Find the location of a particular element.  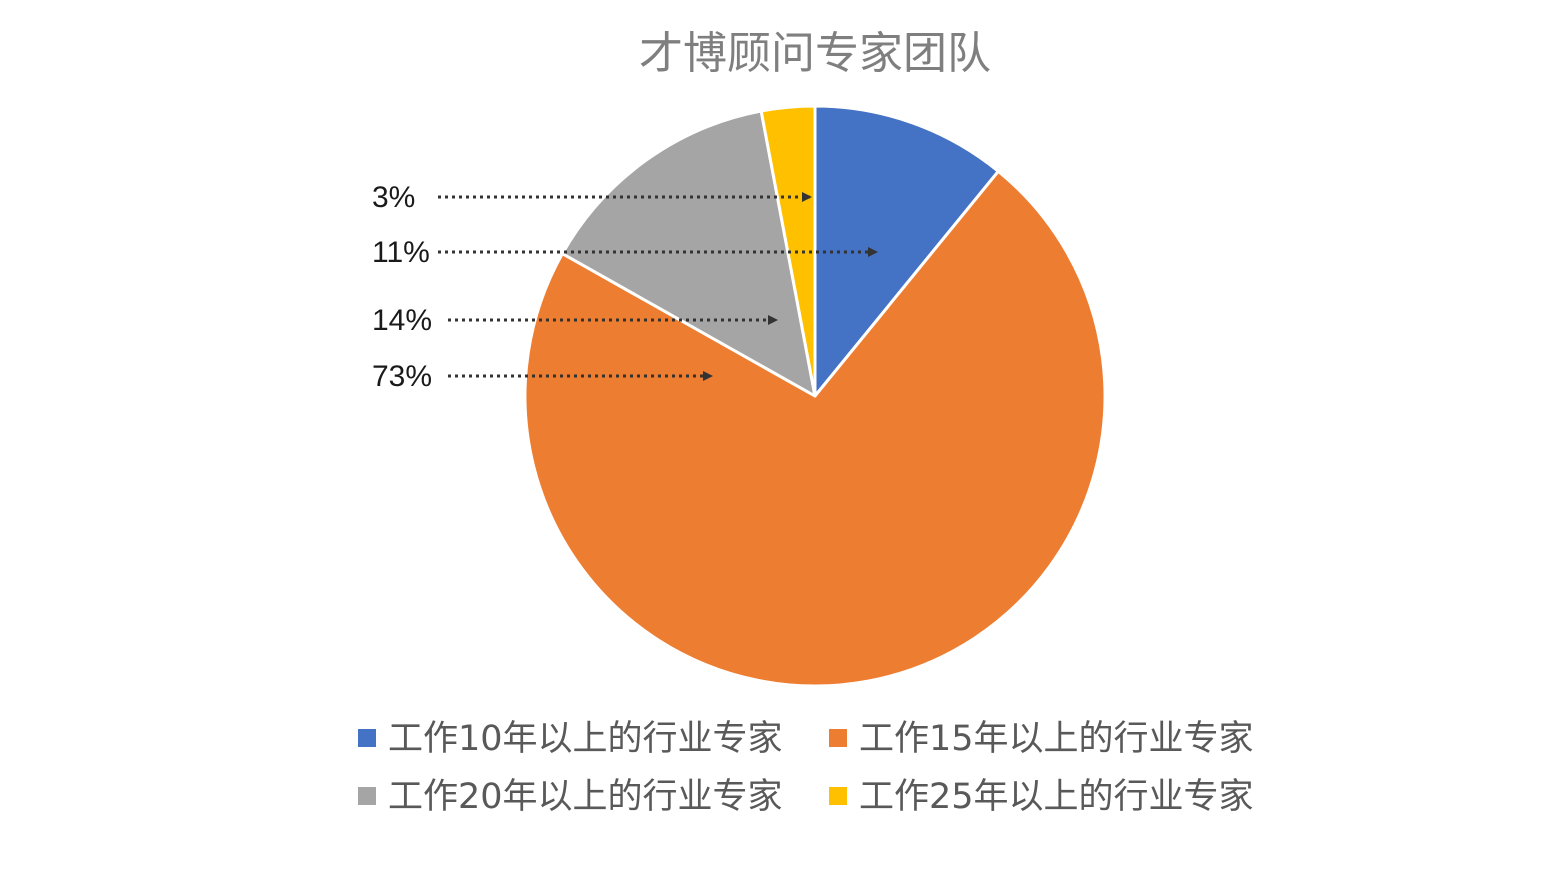

legend-label-2: 工作15年以上的行业专家 is located at coordinates (1056, 739).